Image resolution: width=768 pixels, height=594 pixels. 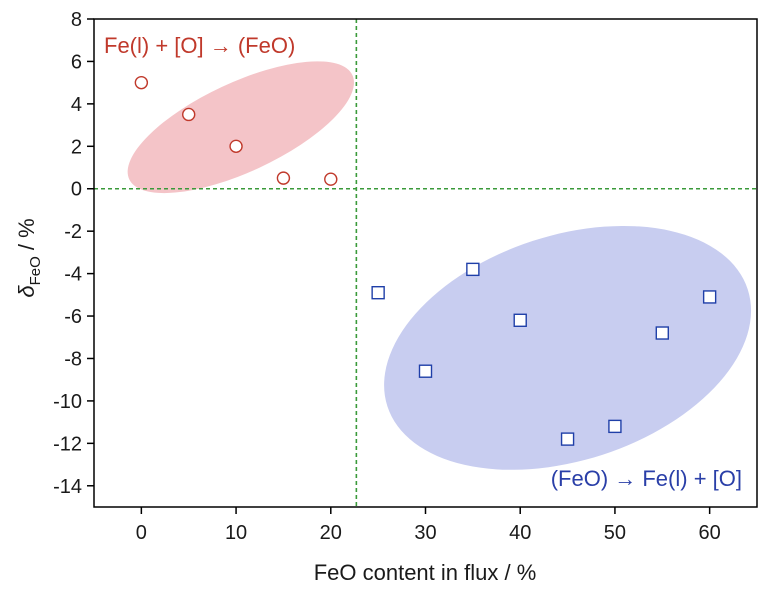 What do you see at coordinates (710, 533) in the screenshot?
I see `x-tick-label: 60` at bounding box center [710, 533].